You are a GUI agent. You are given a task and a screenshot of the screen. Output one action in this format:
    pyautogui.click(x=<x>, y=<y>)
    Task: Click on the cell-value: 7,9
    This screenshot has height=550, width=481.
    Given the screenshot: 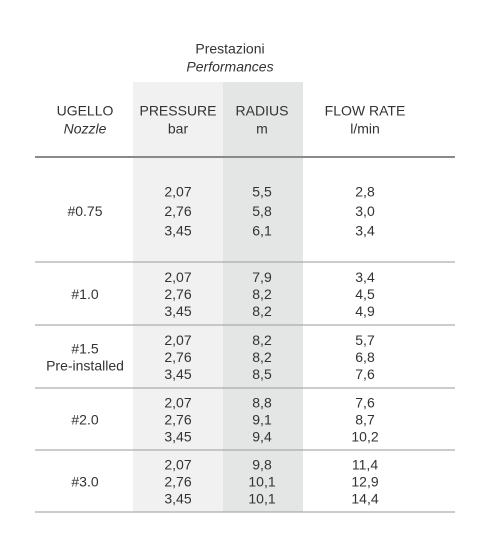 What is the action you would take?
    pyautogui.click(x=262, y=277)
    